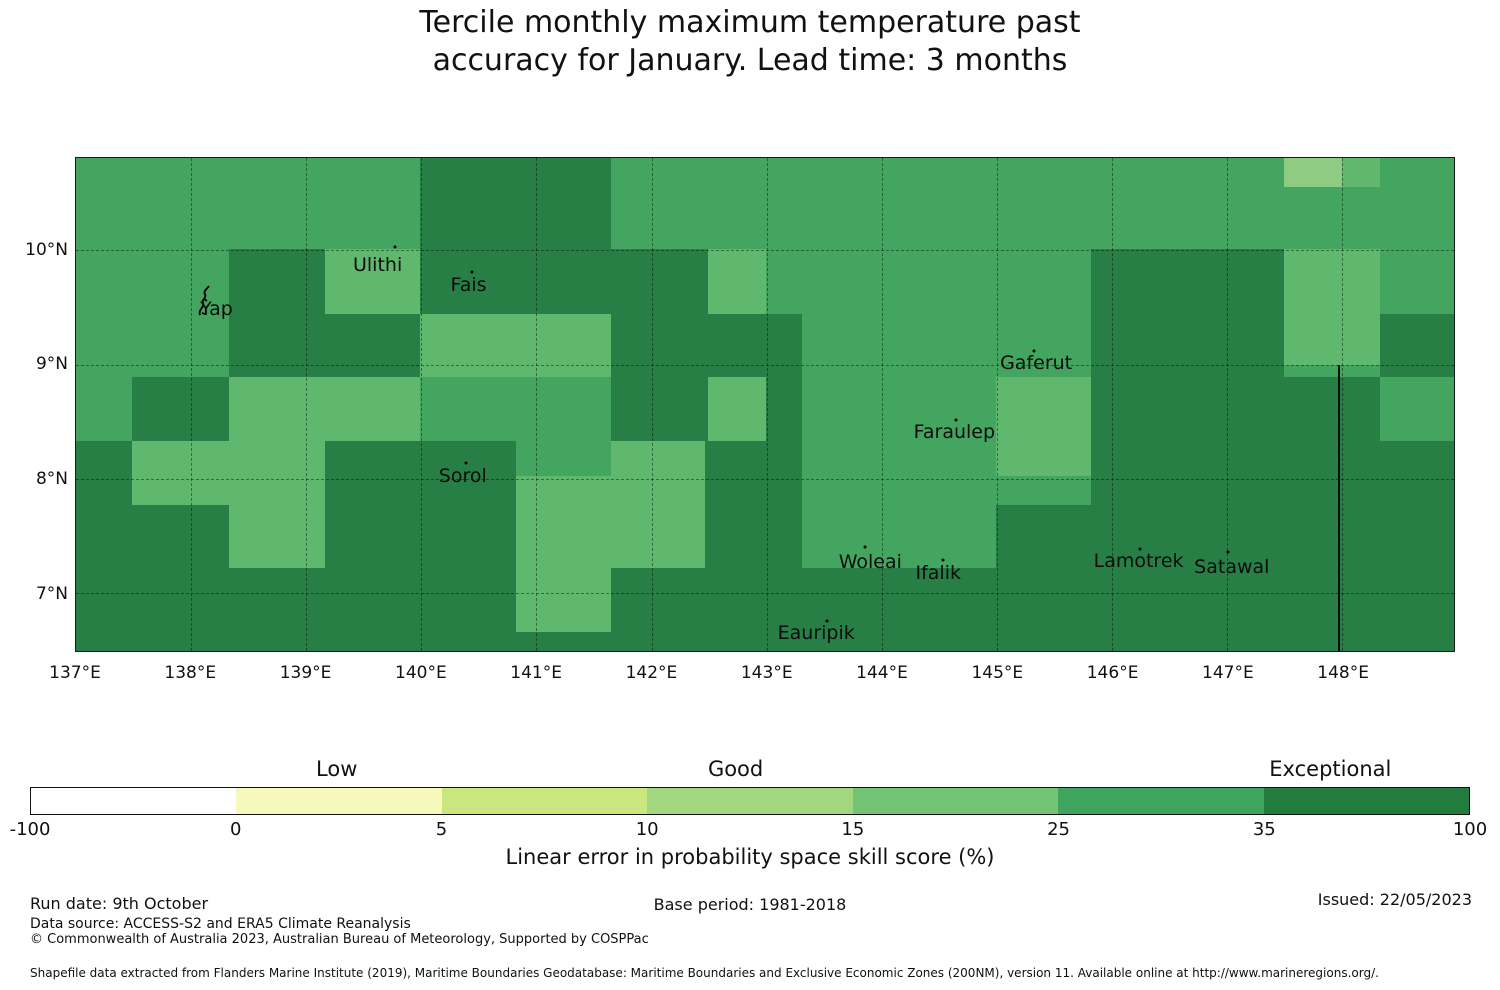 This screenshot has width=1500, height=990. What do you see at coordinates (421, 673) in the screenshot?
I see `x-axis-tick-label: 140°E` at bounding box center [421, 673].